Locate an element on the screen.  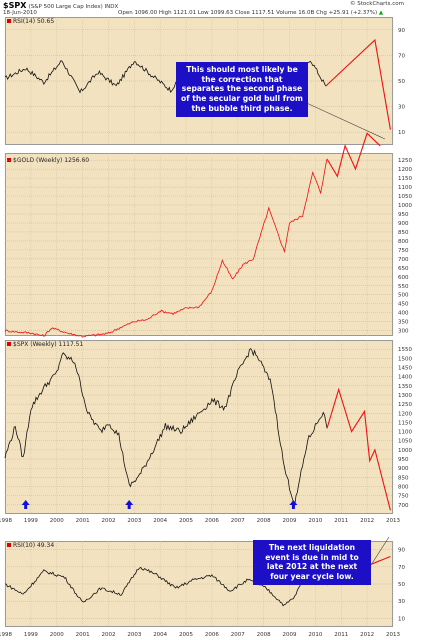
gold-y-tick-label: 300 is located at coordinates (403, 332).